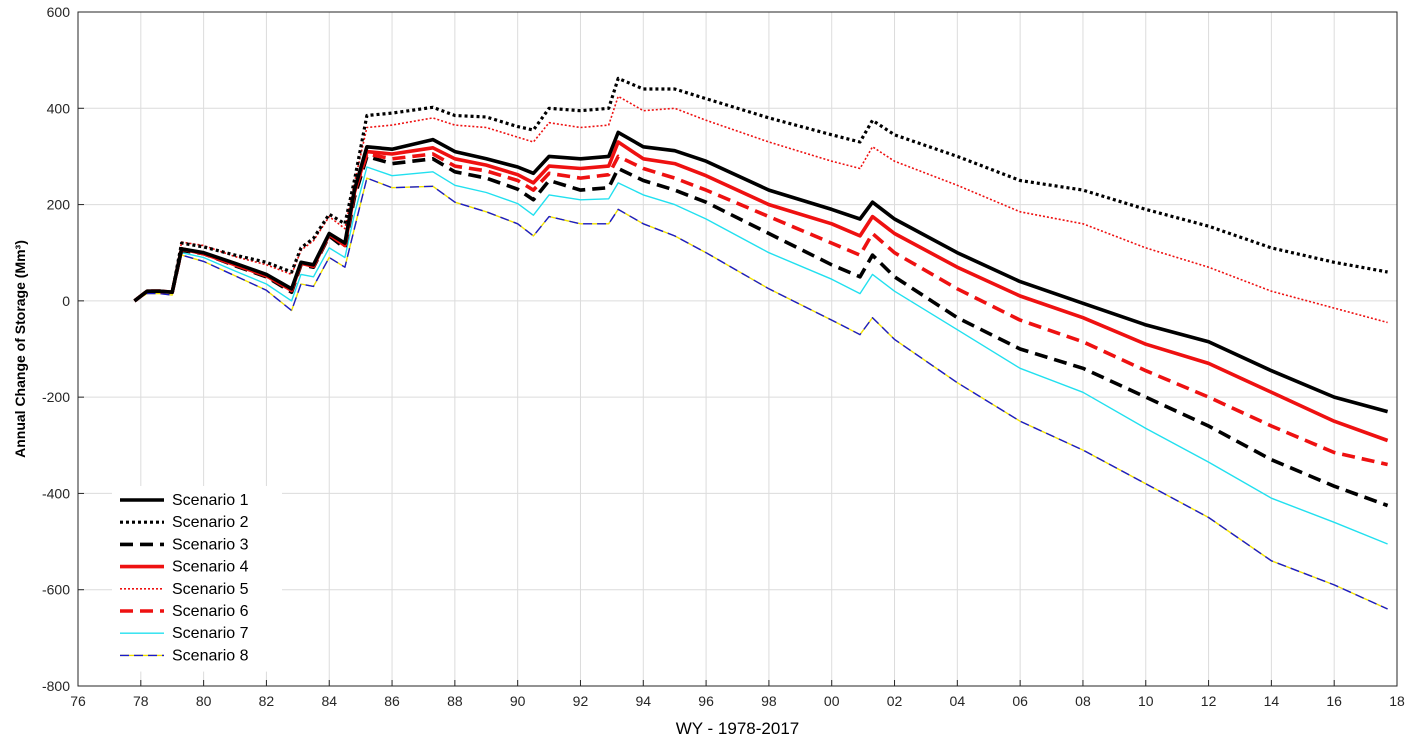 Image resolution: width=1415 pixels, height=741 pixels. What do you see at coordinates (210, 611) in the screenshot?
I see `legend-label: Scenario 6` at bounding box center [210, 611].